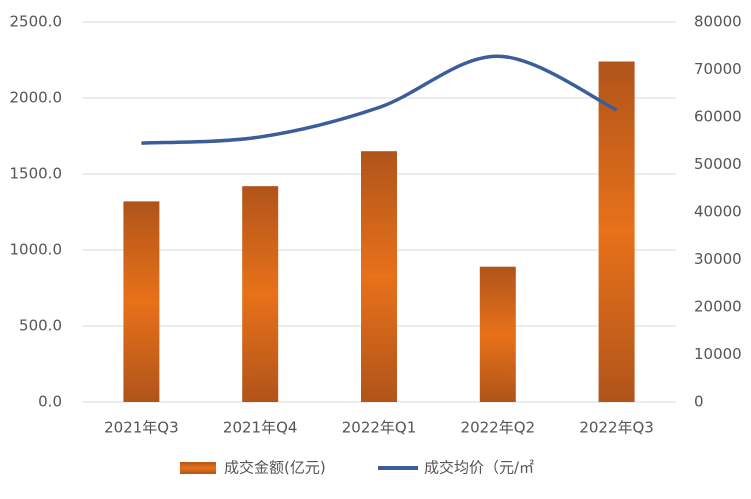 The image size is (751, 499). What do you see at coordinates (718, 117) in the screenshot?
I see `y2-tick-label: 60000` at bounding box center [718, 117].